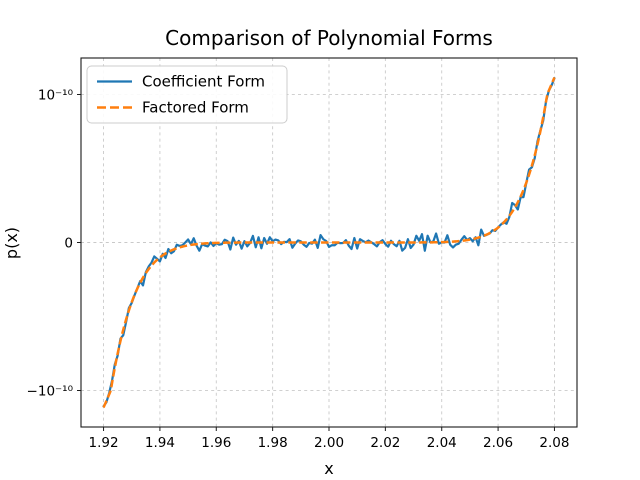  What do you see at coordinates (203, 82) in the screenshot?
I see `legend-label-coefficient-form: Coefficient Form` at bounding box center [203, 82].